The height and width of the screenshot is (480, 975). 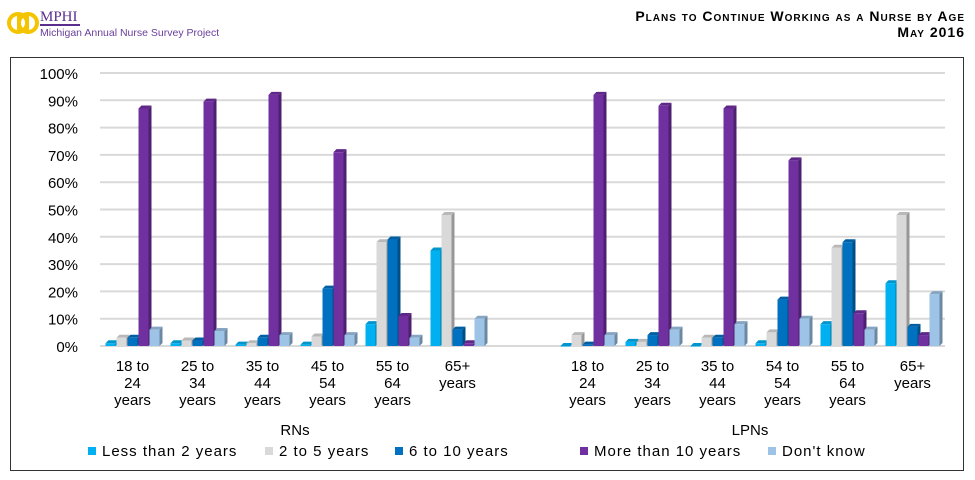 What do you see at coordinates (652, 366) in the screenshot?
I see `x-tick-label: 25 to` at bounding box center [652, 366].